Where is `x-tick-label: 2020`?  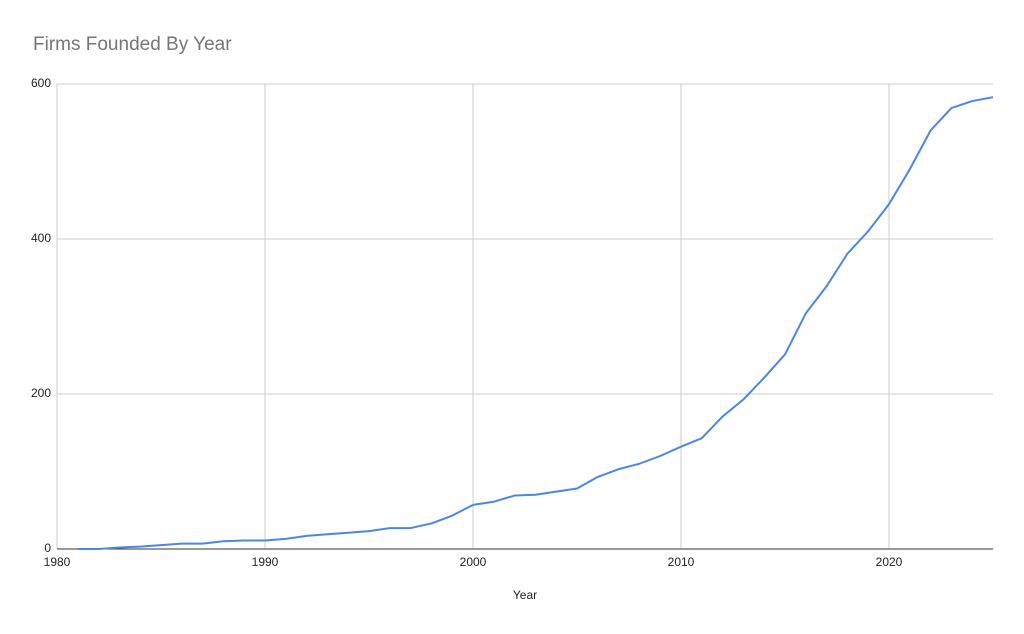 x-tick-label: 2020 is located at coordinates (889, 562).